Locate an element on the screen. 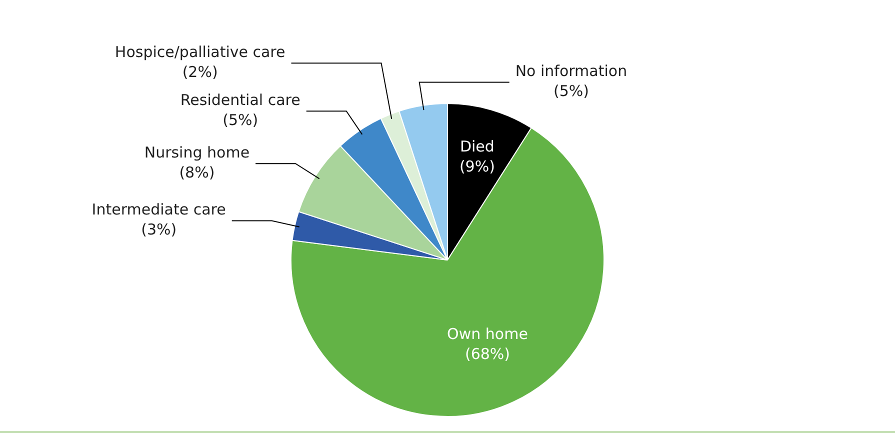 This screenshot has height=434, width=895. slice-label: No information is located at coordinates (571, 71).